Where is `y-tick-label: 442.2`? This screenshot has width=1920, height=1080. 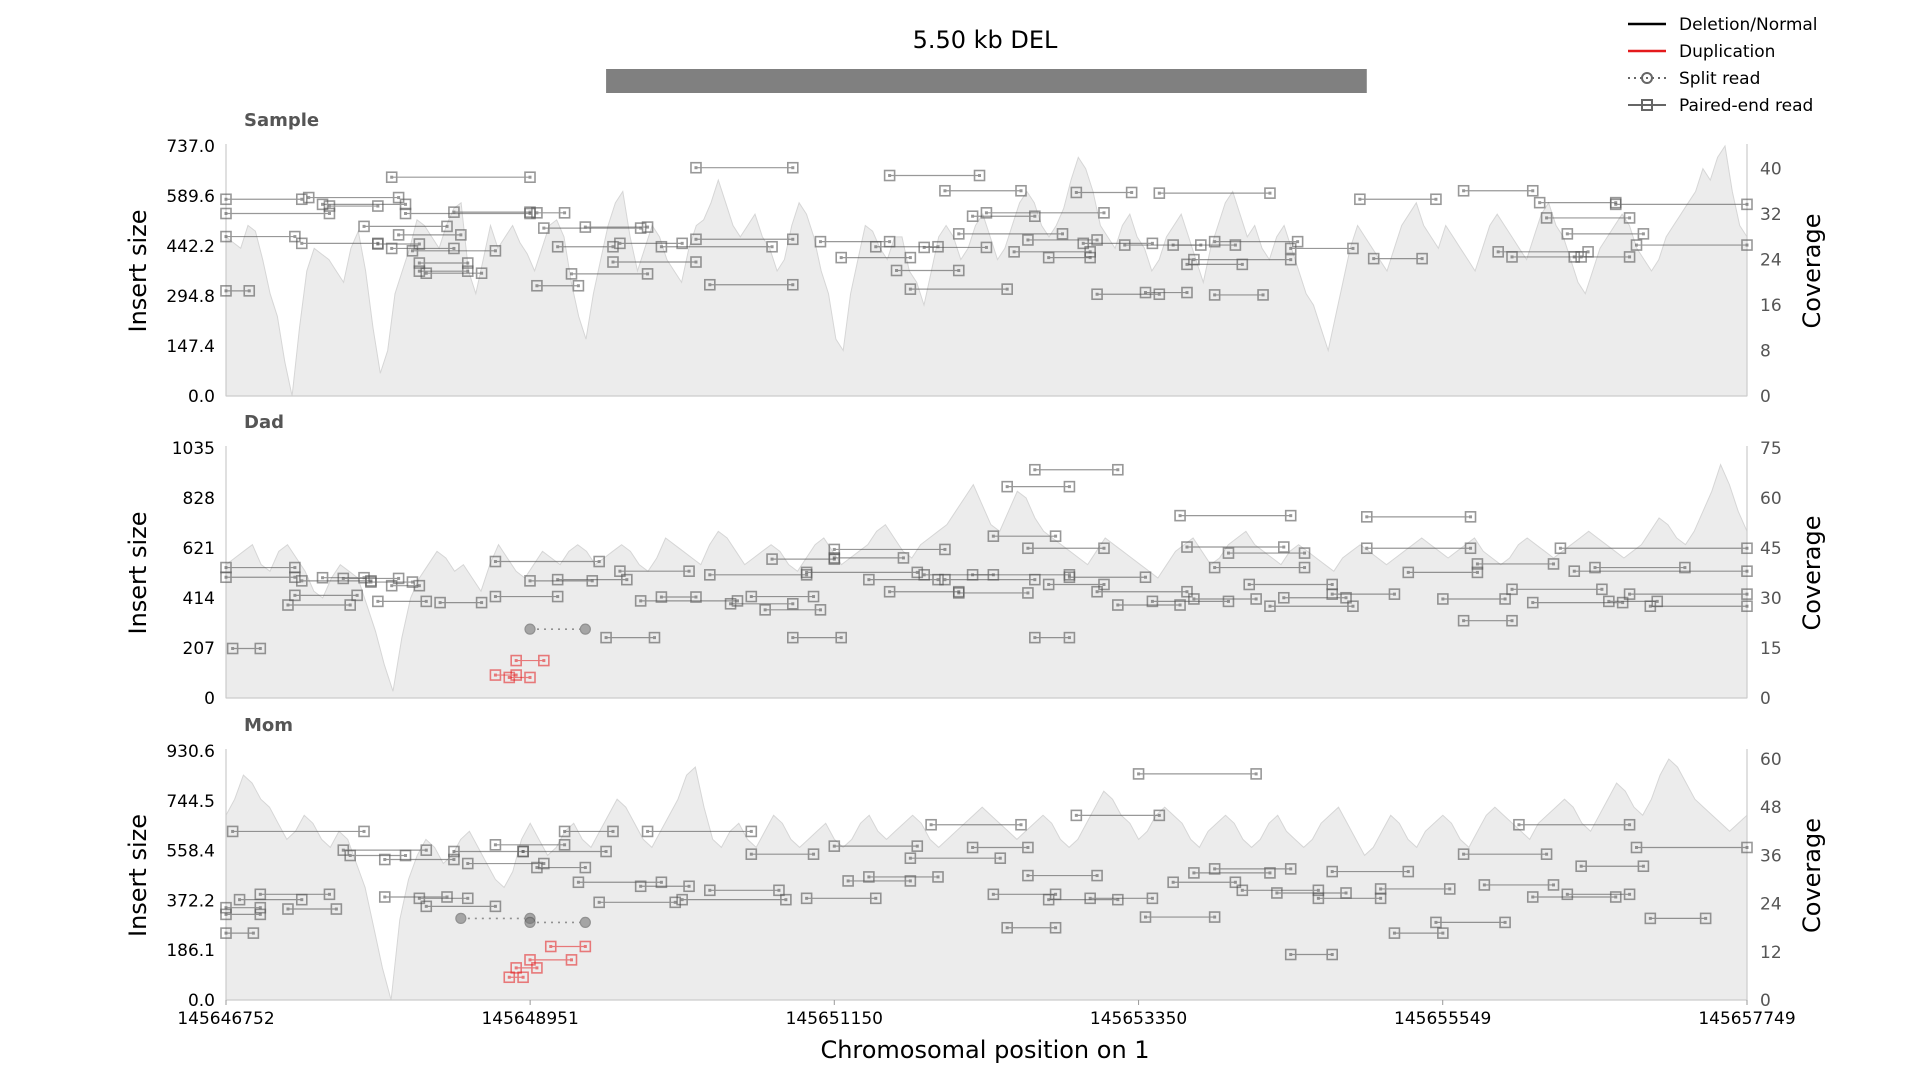 y-tick-label: 442.2 is located at coordinates (190, 247).